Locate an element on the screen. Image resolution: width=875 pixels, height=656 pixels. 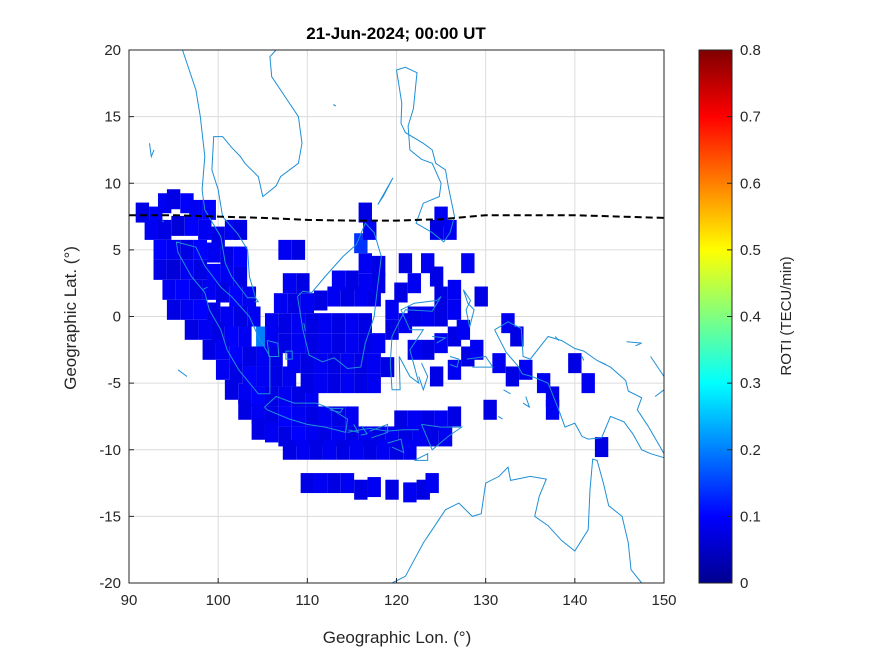
x-axis-label: Geographic Lon. (°) is located at coordinates (397, 637).